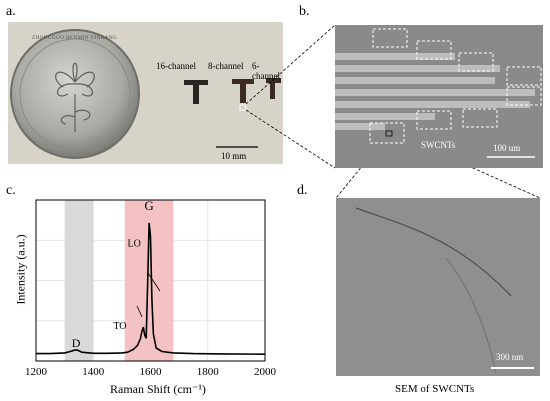 The image size is (550, 401). I want to click on panel-c-label: c., so click(11, 190).